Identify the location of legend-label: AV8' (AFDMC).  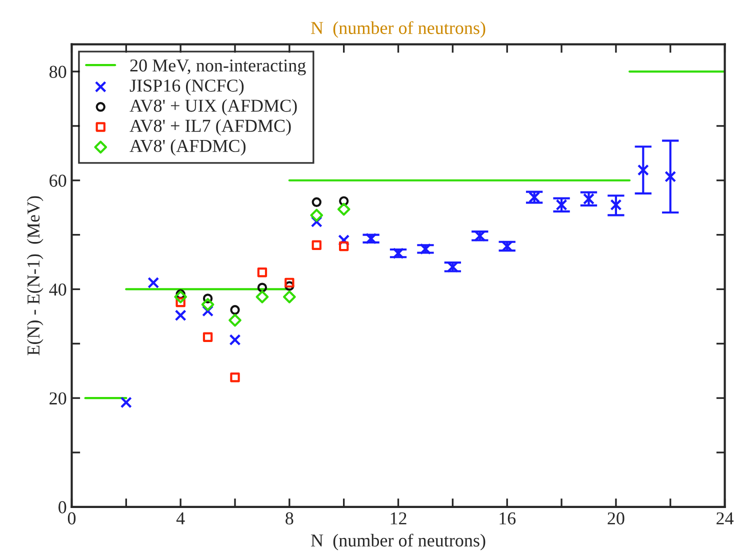
(188, 147).